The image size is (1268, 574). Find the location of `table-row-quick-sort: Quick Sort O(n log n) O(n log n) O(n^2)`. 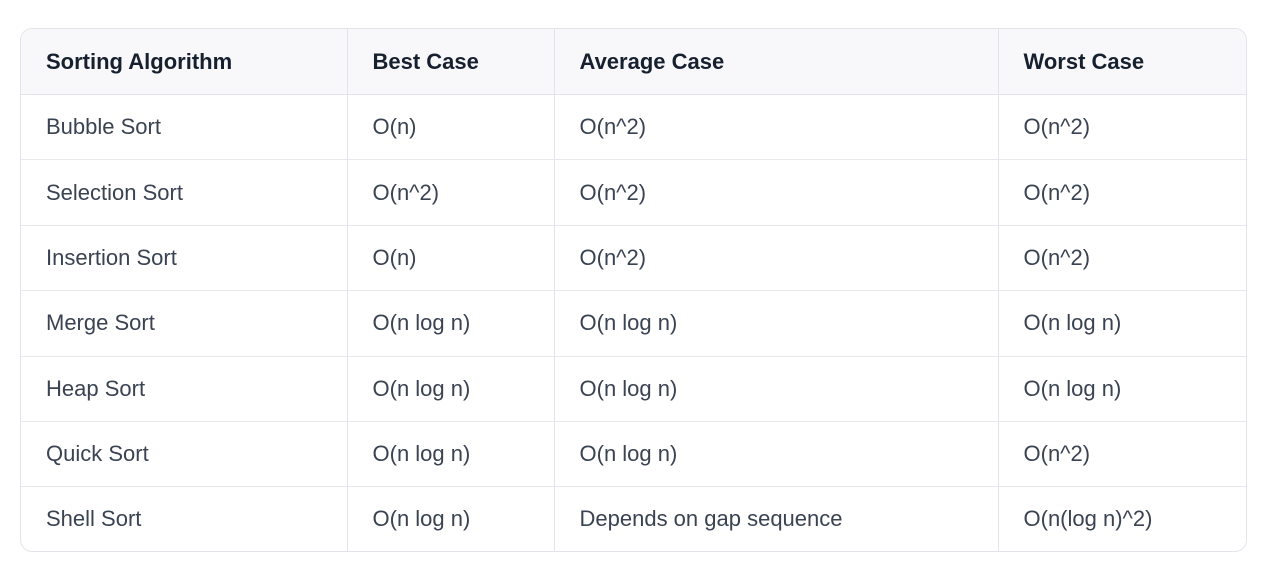

table-row-quick-sort: Quick Sort O(n log n) O(n log n) O(n^2) is located at coordinates (633, 454).